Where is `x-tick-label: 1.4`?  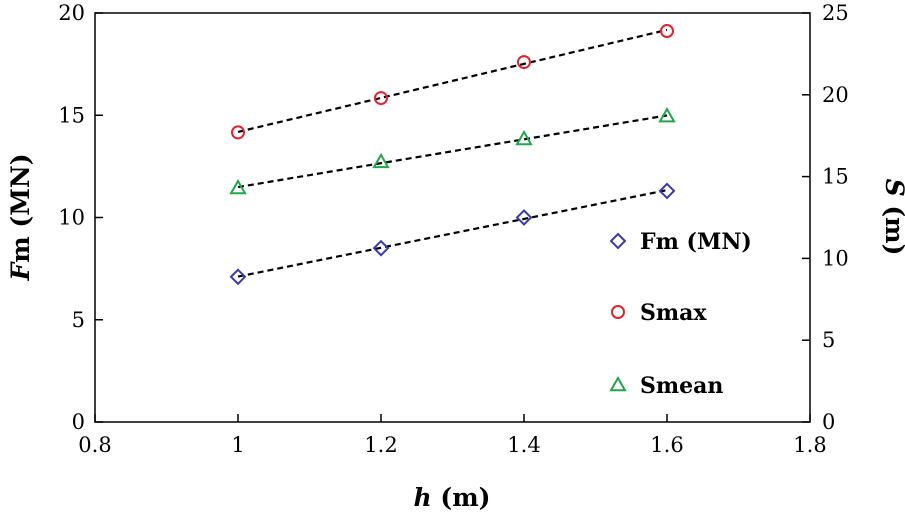 x-tick-label: 1.4 is located at coordinates (523, 445).